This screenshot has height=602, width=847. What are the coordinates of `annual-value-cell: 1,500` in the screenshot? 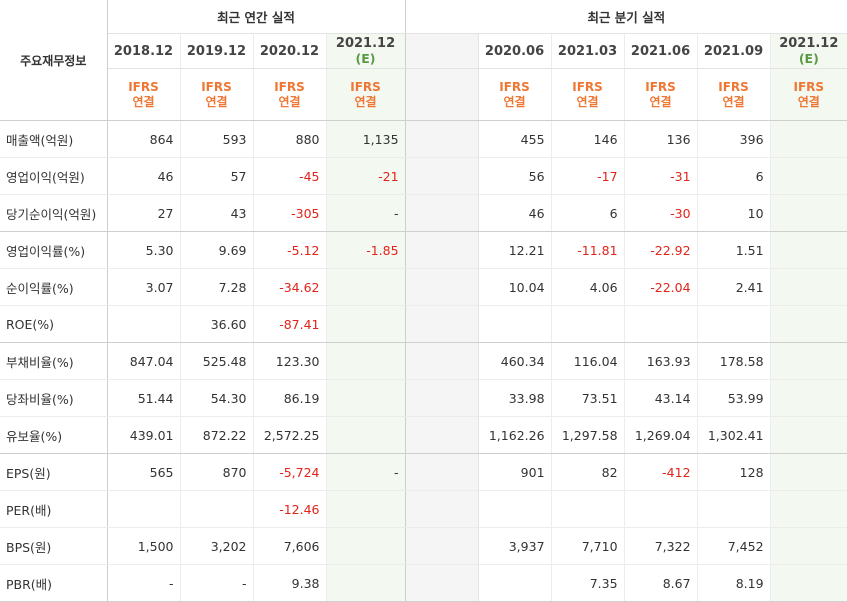 It's located at (144, 546).